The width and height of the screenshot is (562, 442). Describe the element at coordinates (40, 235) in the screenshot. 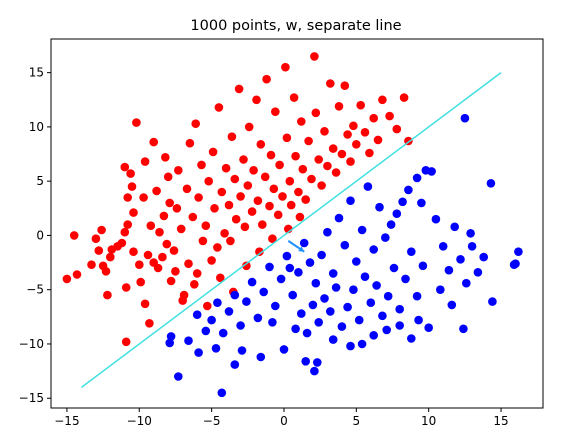

I see `y-tick-label: 0` at that location.